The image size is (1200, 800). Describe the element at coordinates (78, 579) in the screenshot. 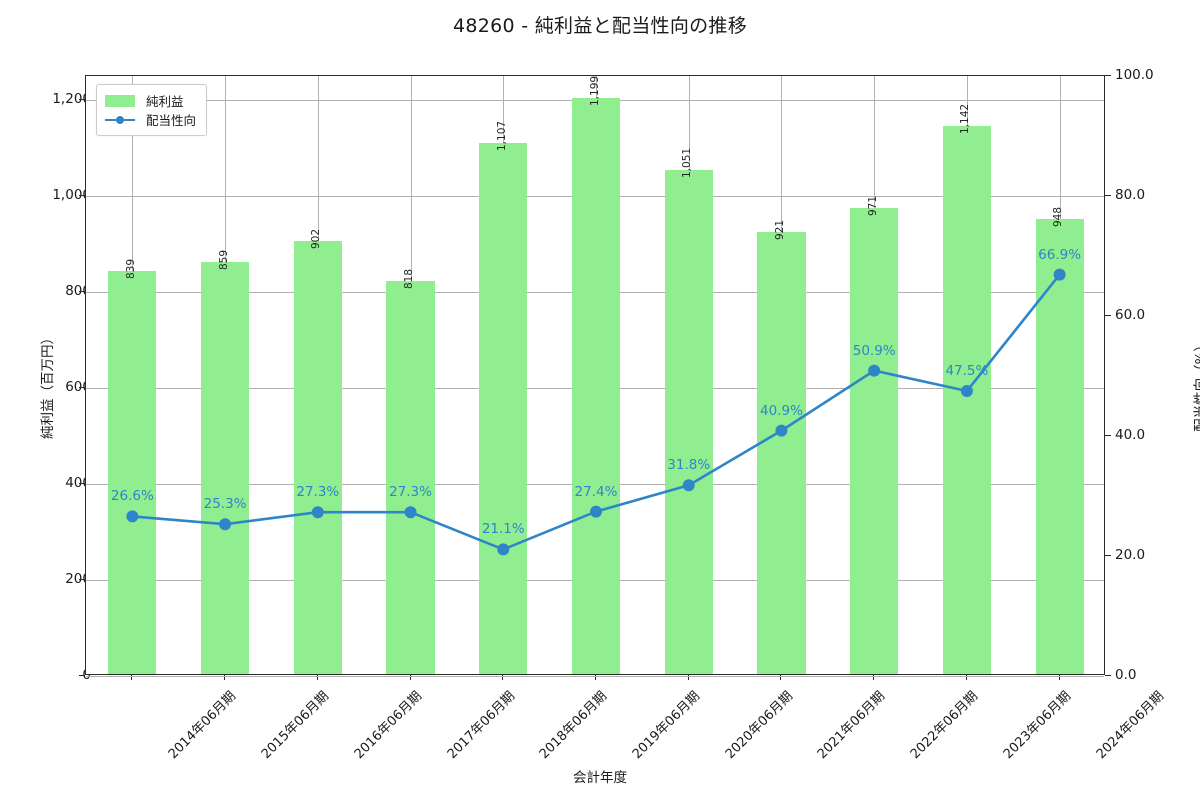

I see `y-axis-left-tick-label: 200` at that location.